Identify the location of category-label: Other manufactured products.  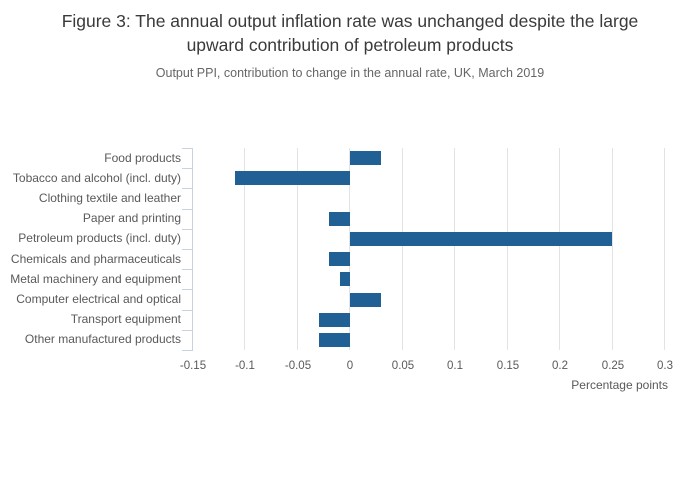
(102, 339).